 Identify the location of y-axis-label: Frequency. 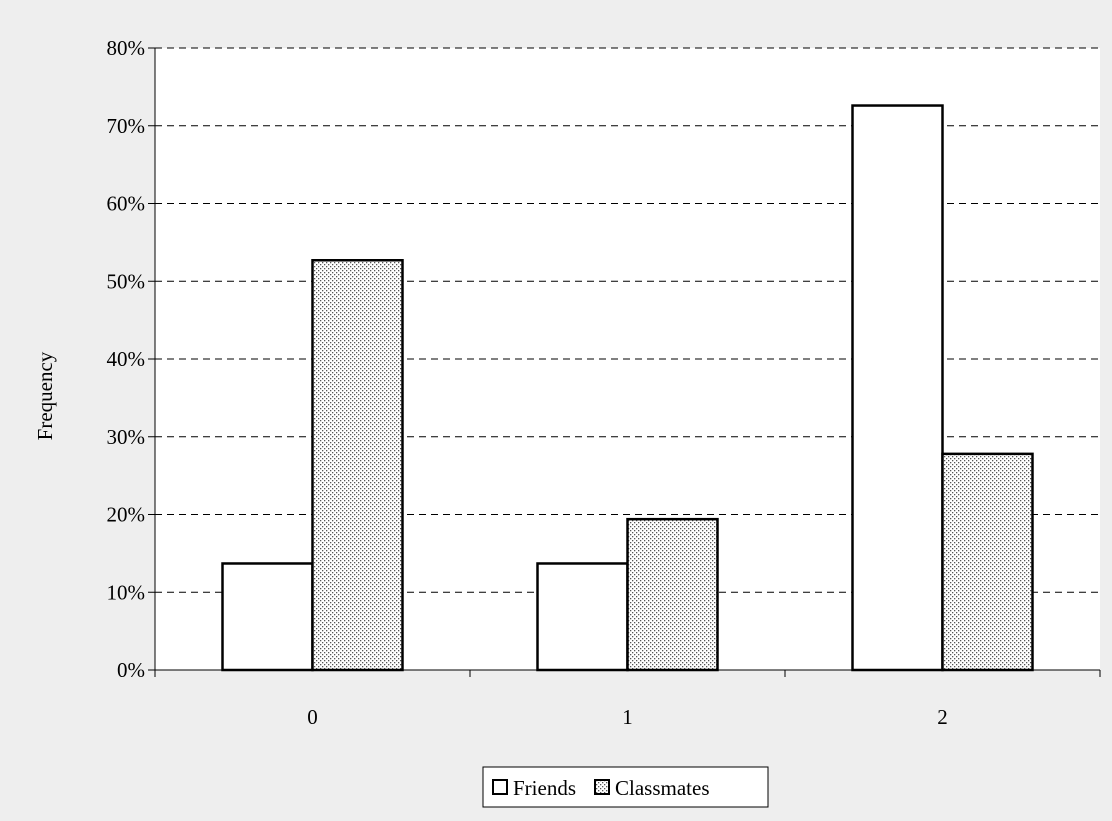
(45, 395).